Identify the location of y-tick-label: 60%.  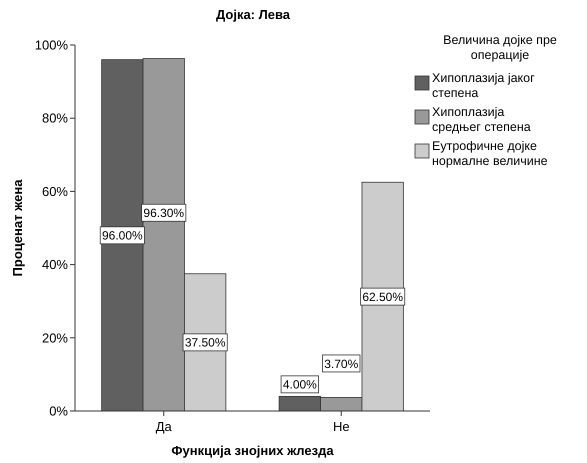
(55, 191).